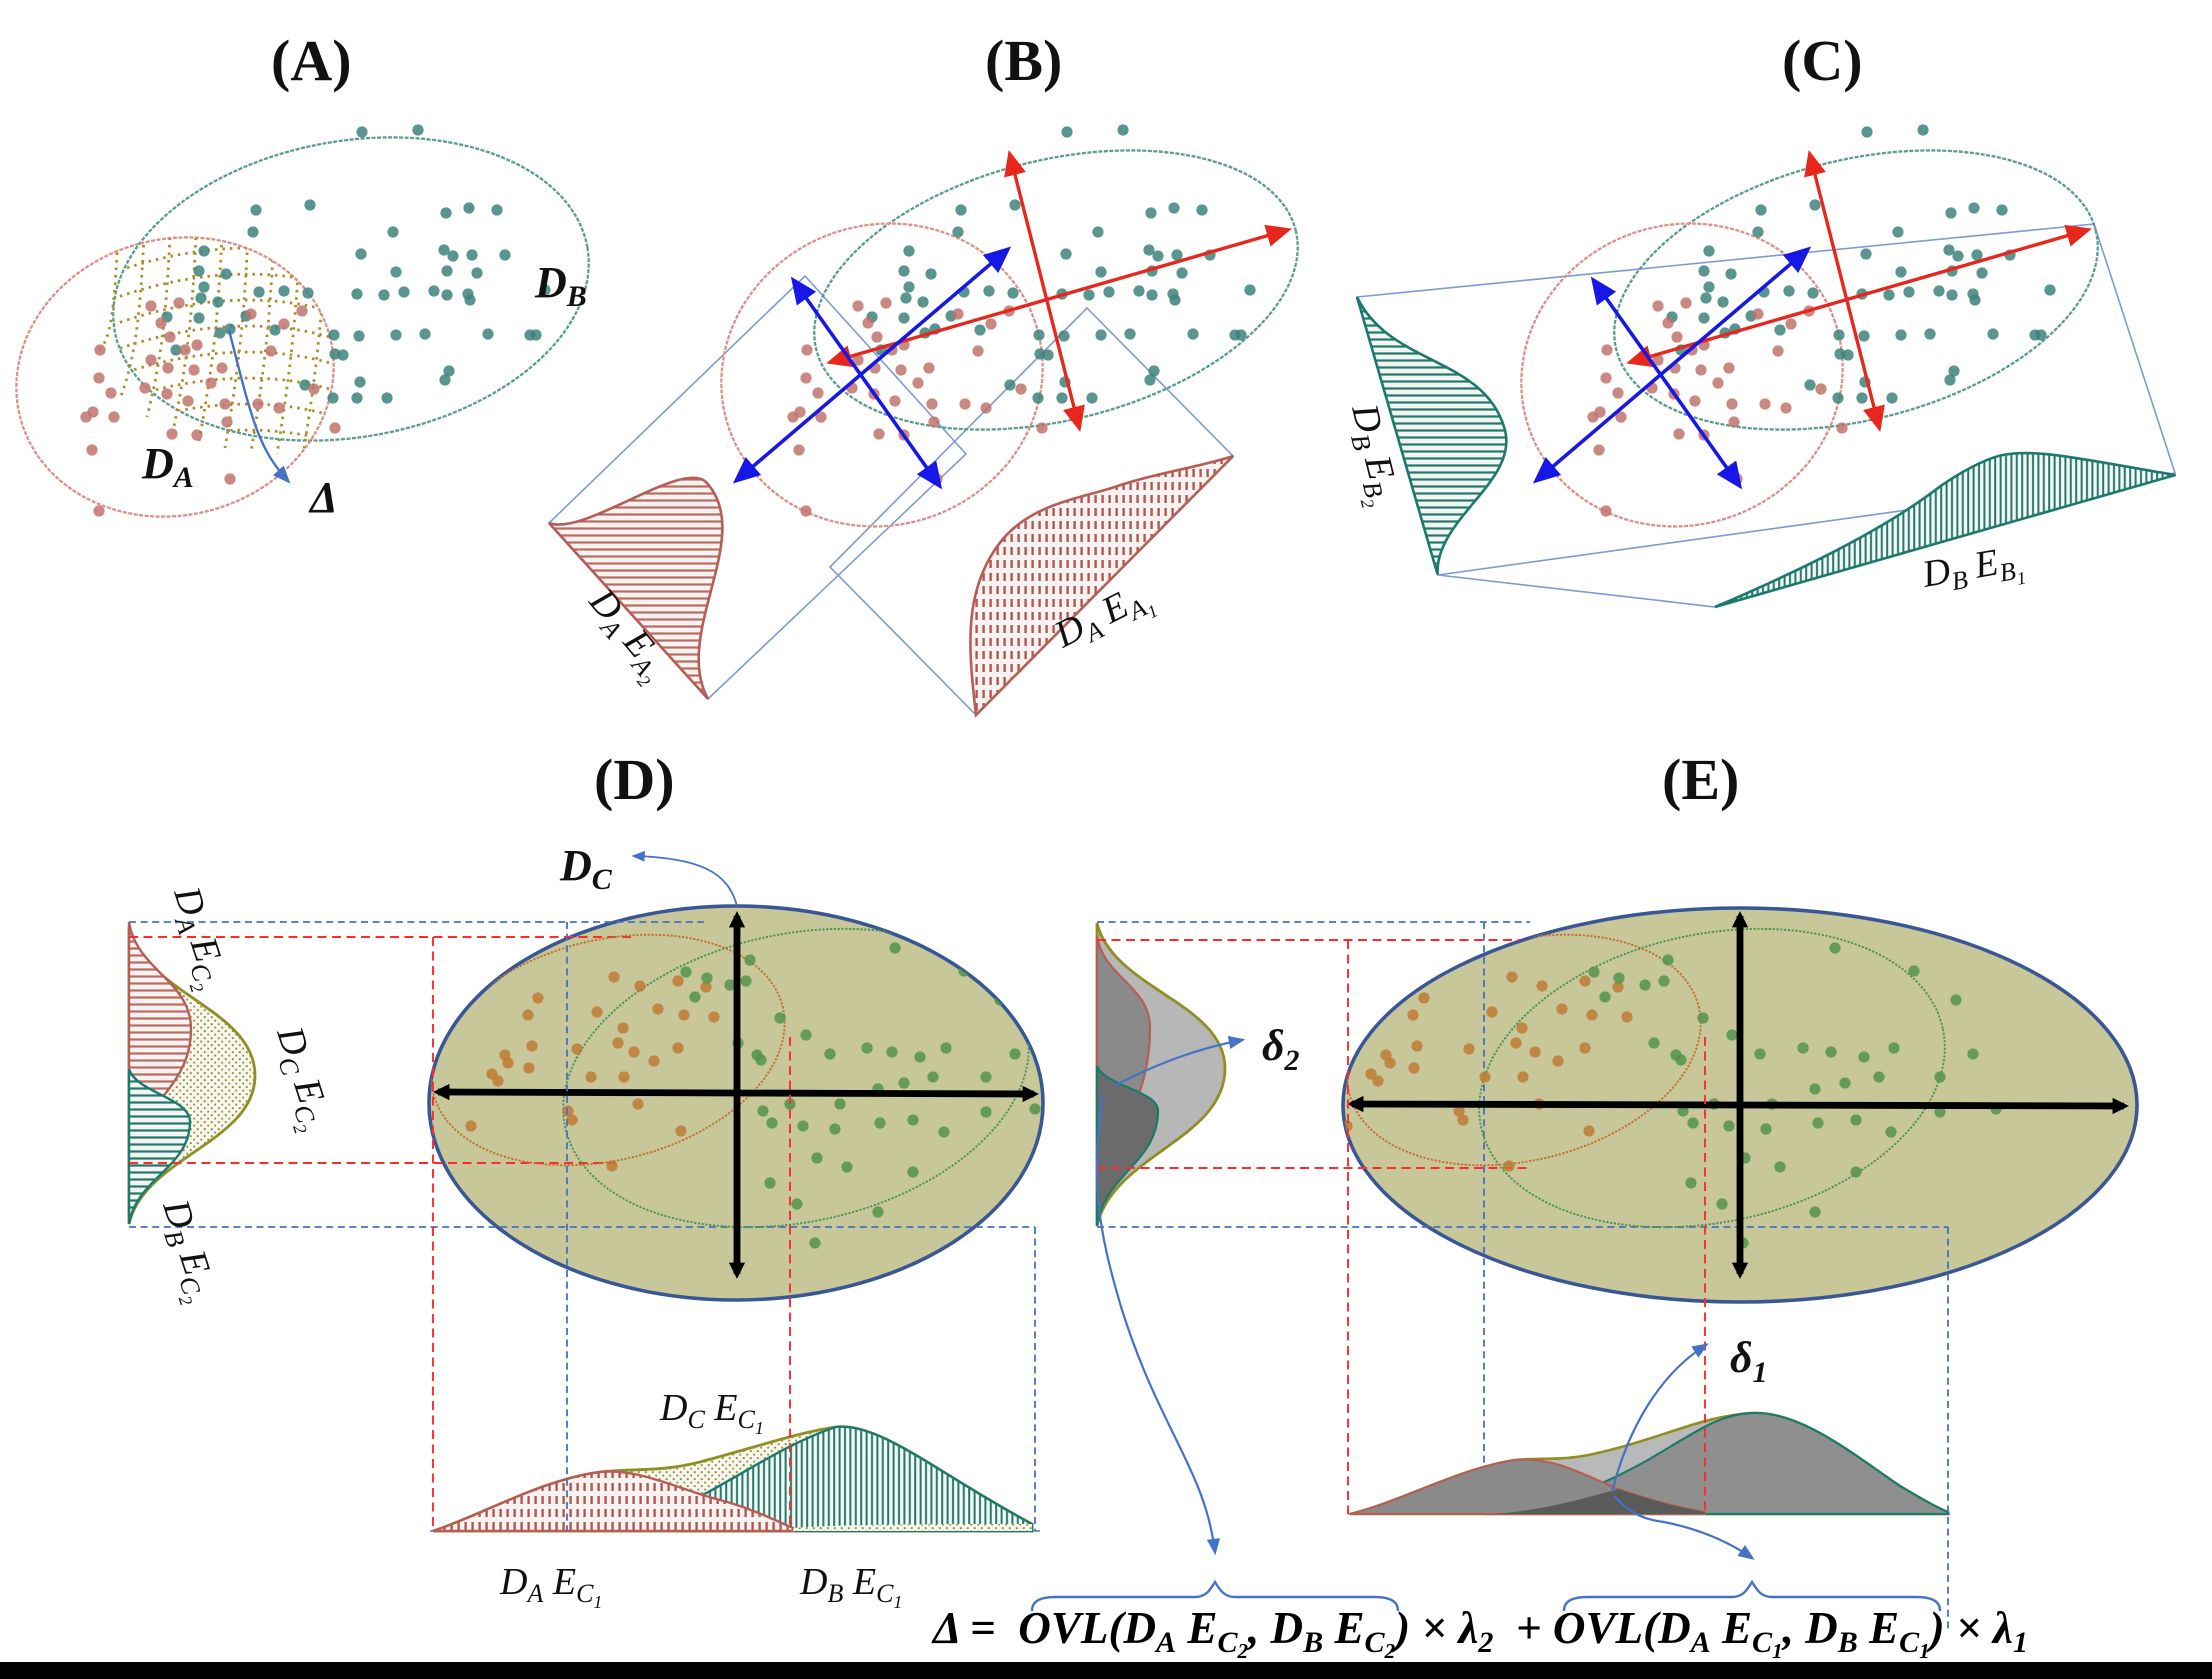  What do you see at coordinates (634, 779) in the screenshot?
I see `svg-text: (D)` at bounding box center [634, 779].